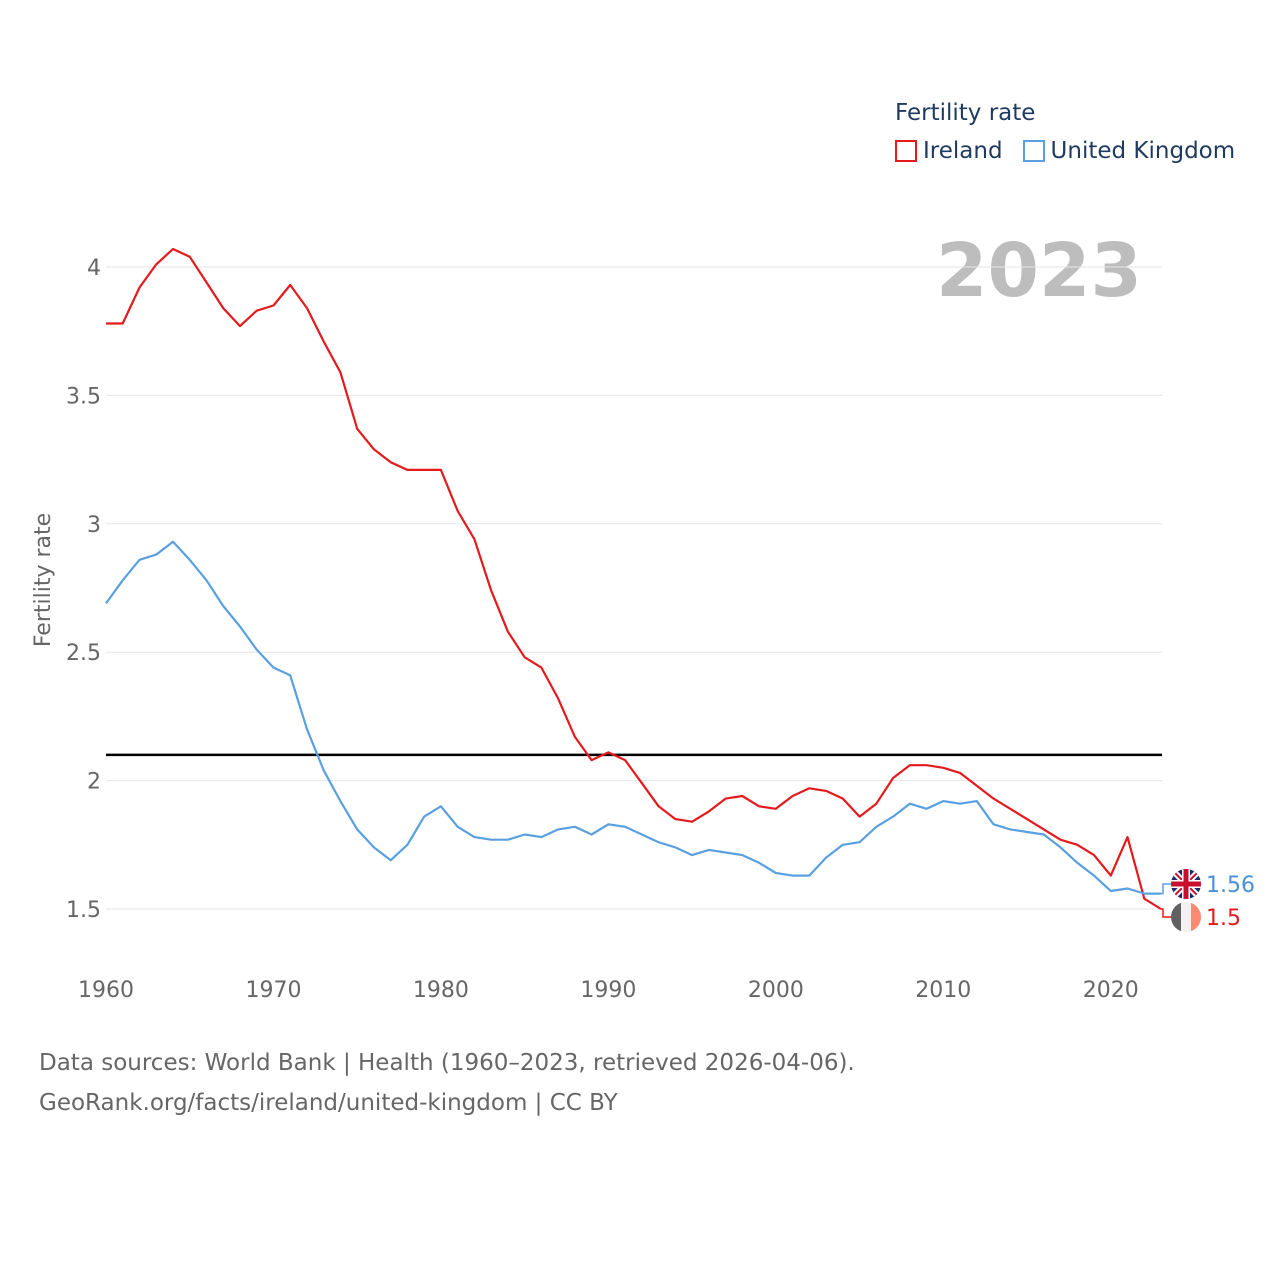 This screenshot has width=1280, height=1280. I want to click on y-tick-label: 2, so click(94, 782).